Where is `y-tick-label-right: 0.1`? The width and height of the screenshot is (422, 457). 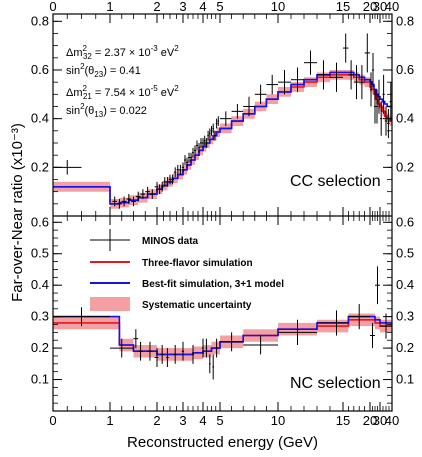
y-tick-label-right: 0.1 is located at coordinates (405, 379).